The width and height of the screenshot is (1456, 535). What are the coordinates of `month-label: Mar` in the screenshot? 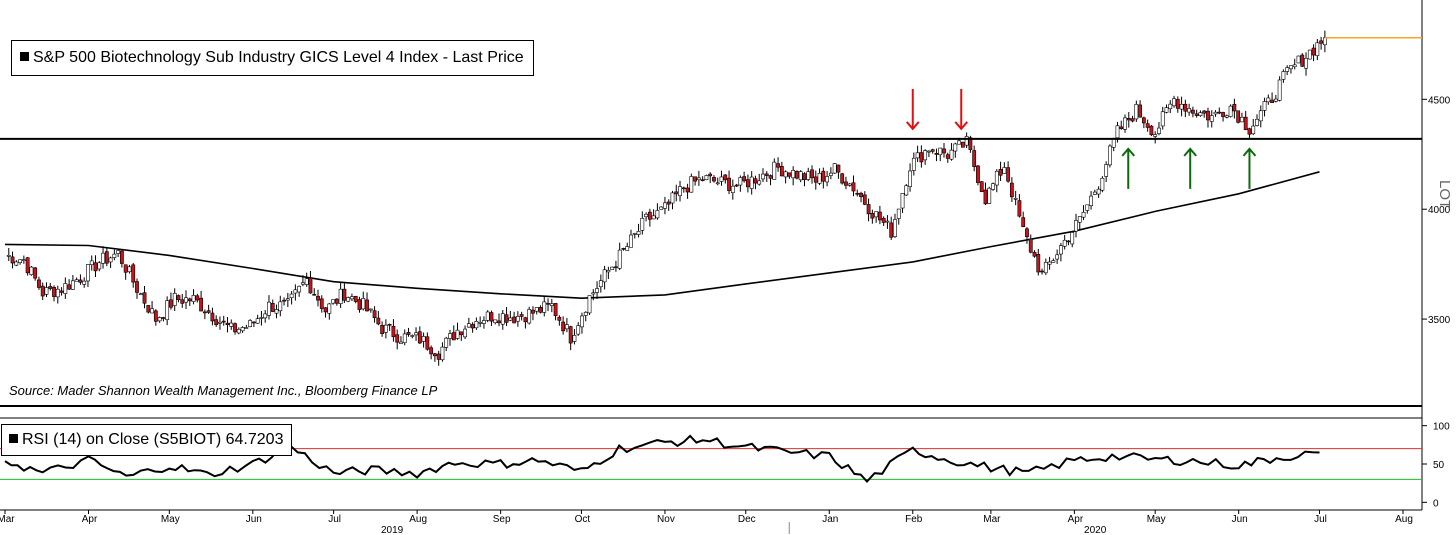 It's located at (7, 519).